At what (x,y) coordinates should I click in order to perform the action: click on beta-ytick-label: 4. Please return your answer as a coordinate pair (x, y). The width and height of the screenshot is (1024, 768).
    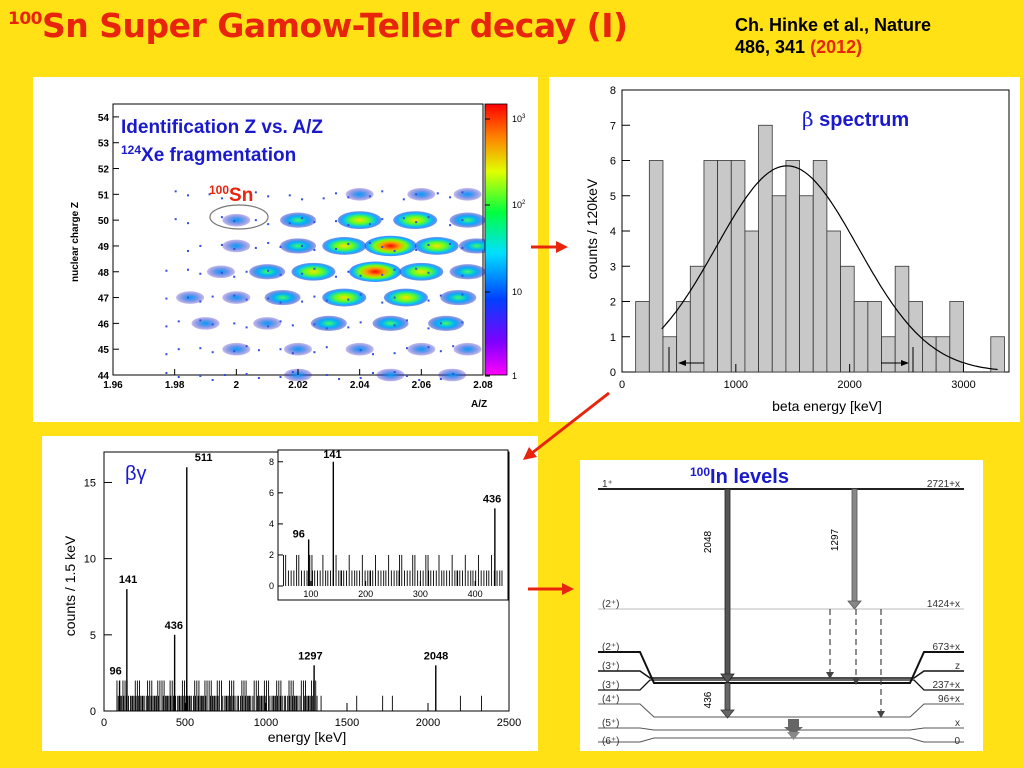
    Looking at the image, I should click on (613, 232).